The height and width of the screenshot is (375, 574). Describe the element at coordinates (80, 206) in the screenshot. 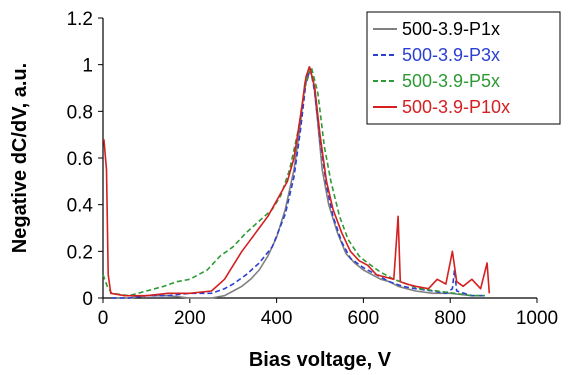

I see `y-tick-label: 0.4` at that location.